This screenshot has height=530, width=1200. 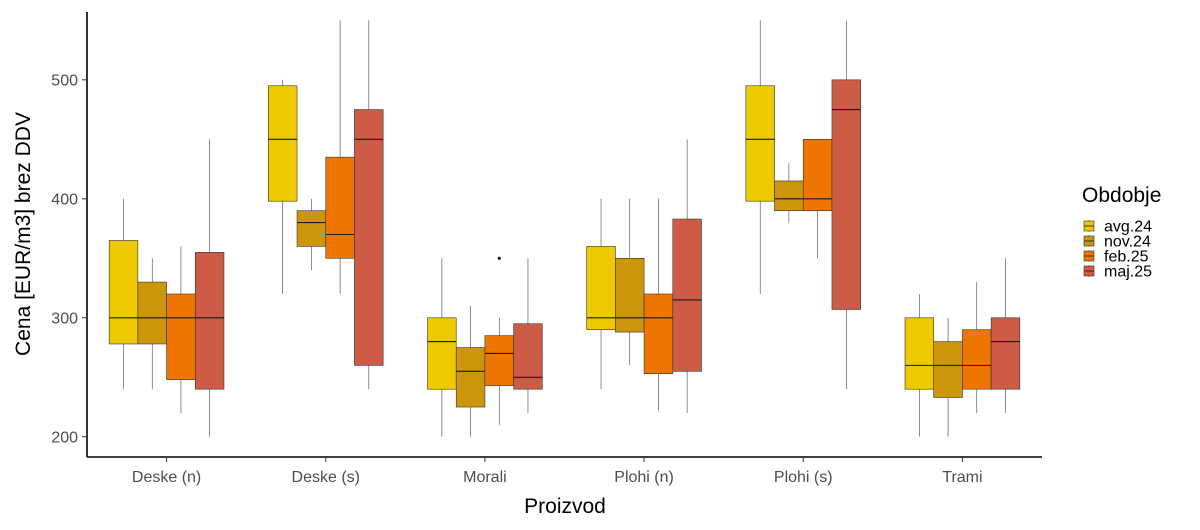 I want to click on x-tick-label: Deske (n), so click(x=166, y=477).